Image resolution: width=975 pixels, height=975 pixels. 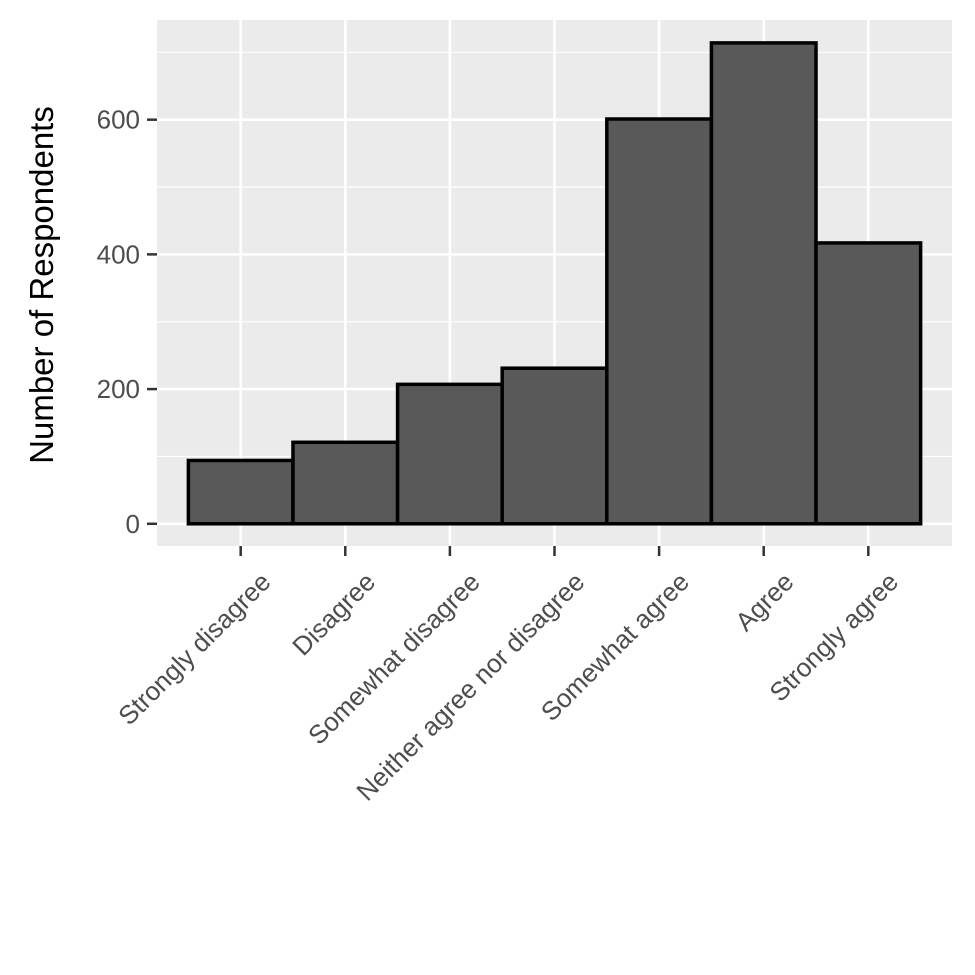 What do you see at coordinates (118, 389) in the screenshot?
I see `y-tick-label: 200` at bounding box center [118, 389].